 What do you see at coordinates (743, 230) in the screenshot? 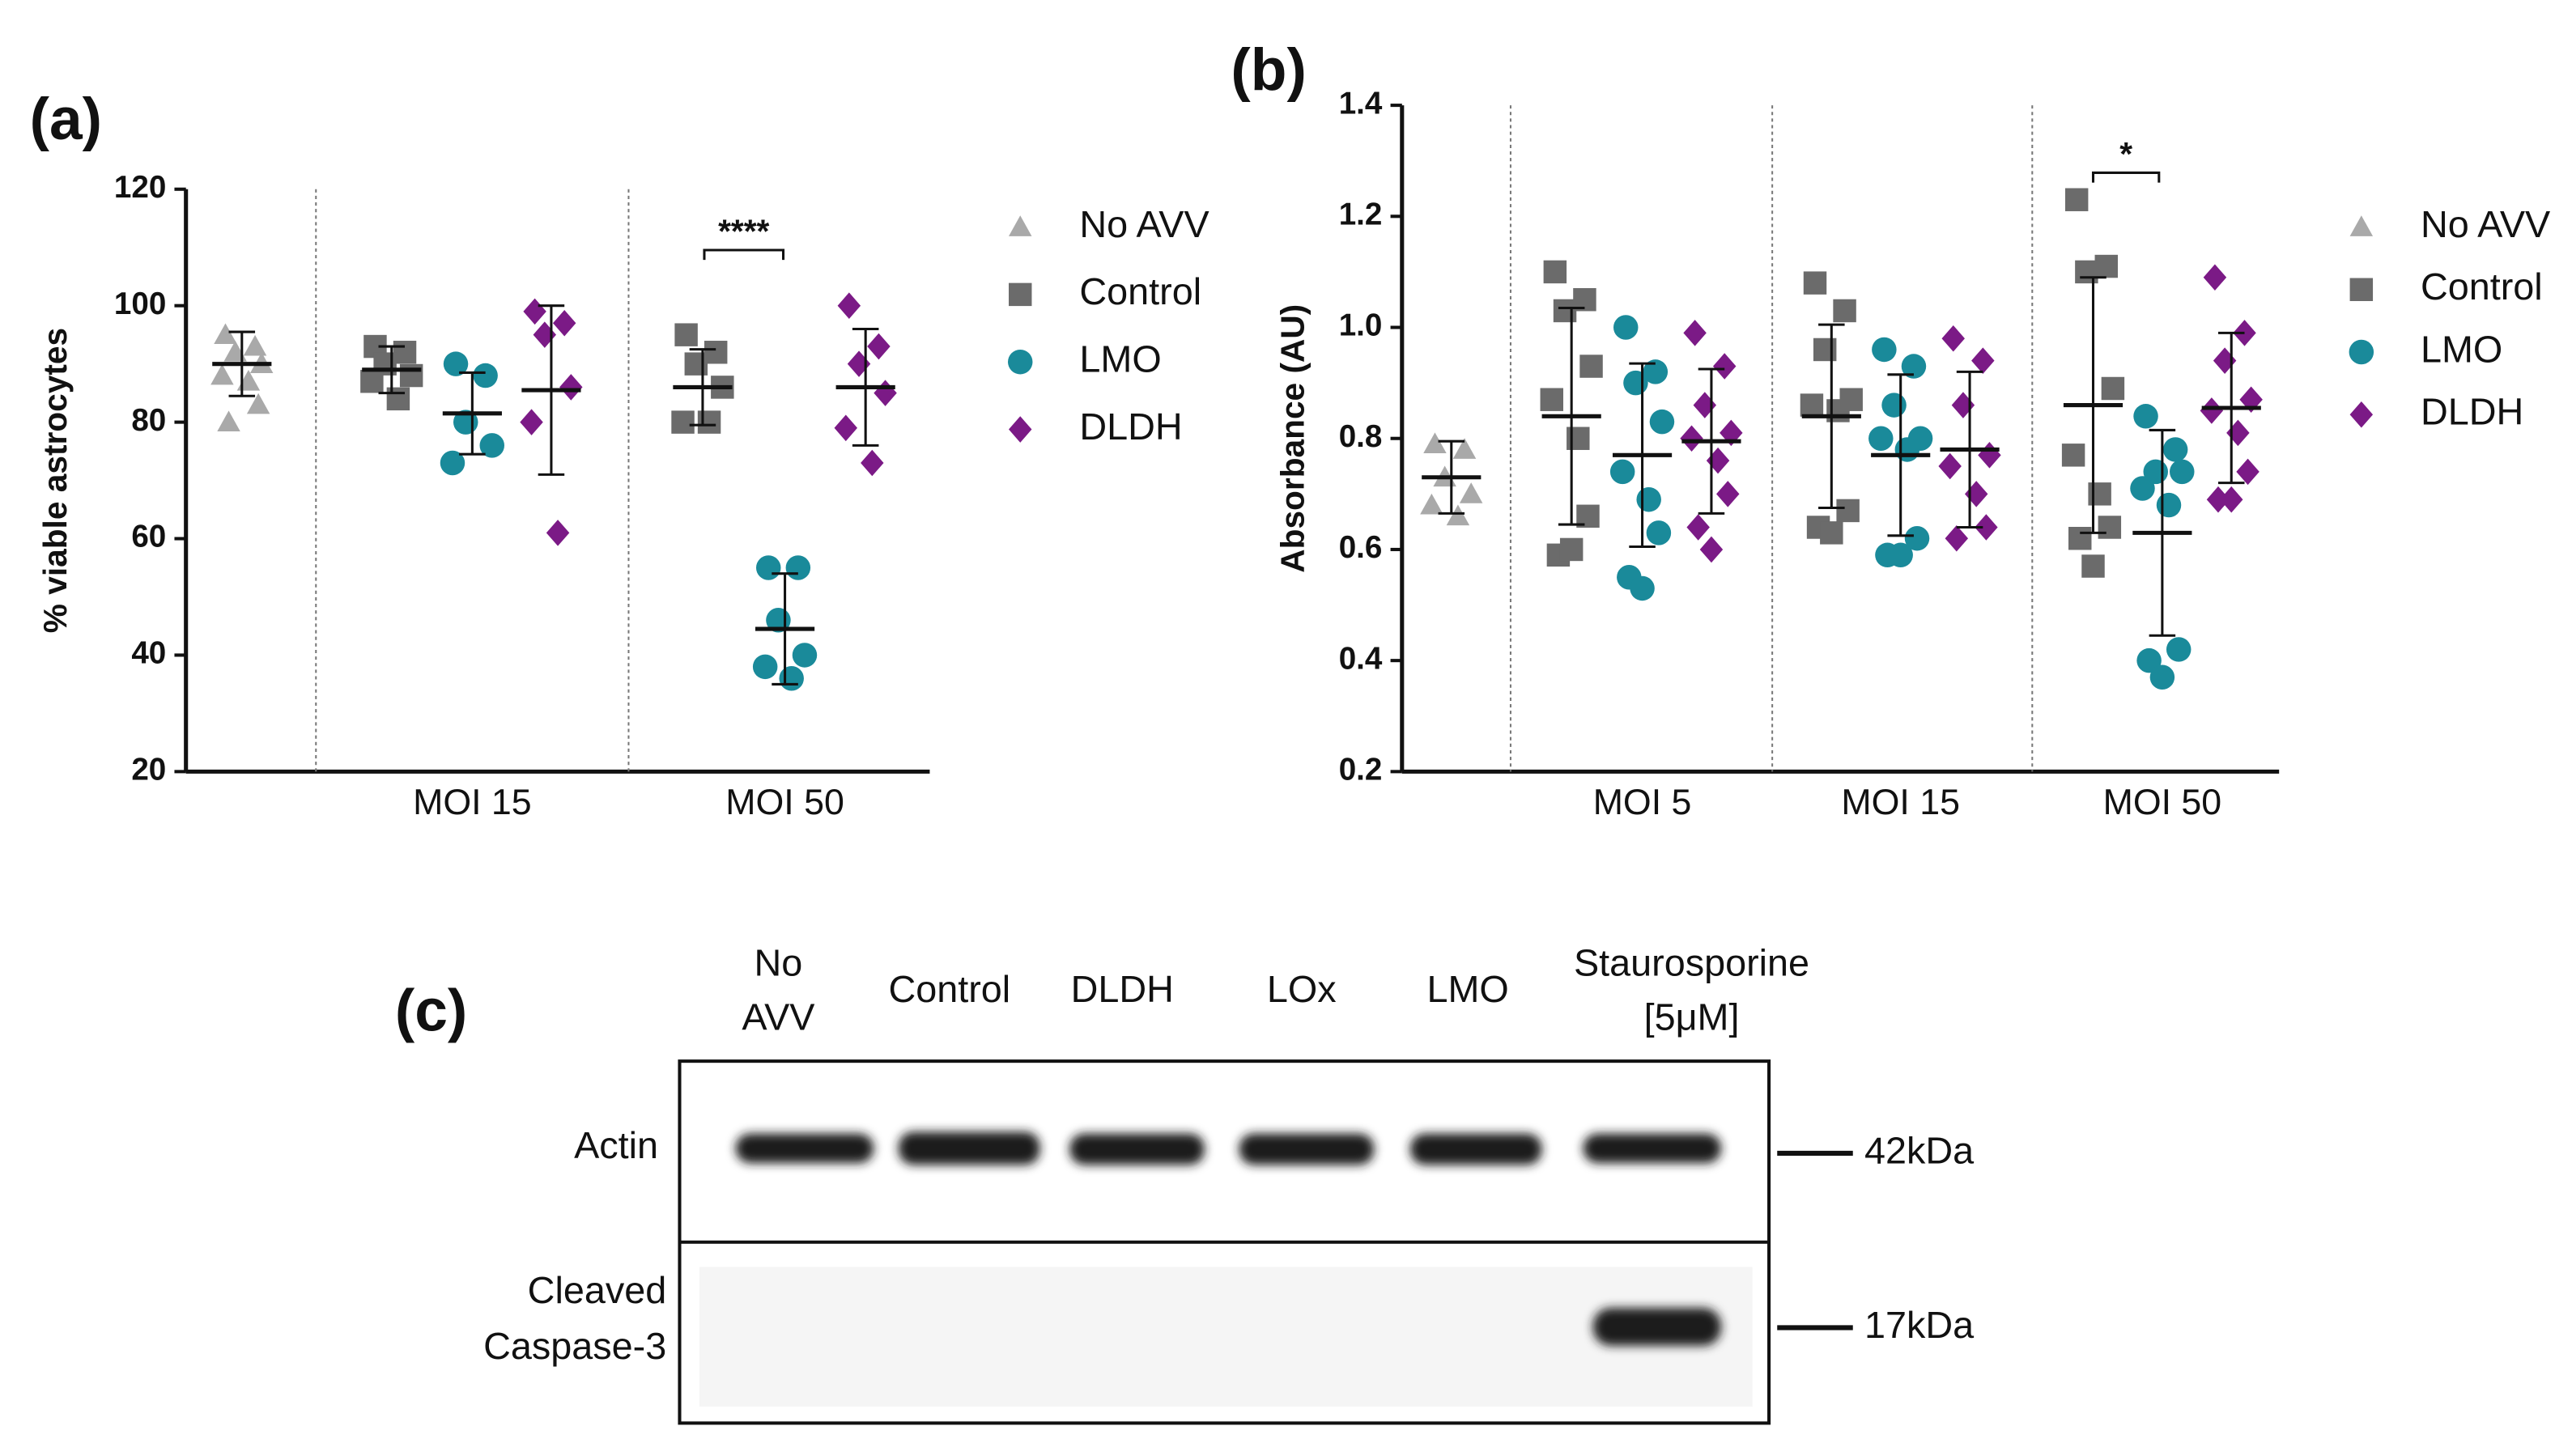
I see `significance-label: ****` at bounding box center [743, 230].